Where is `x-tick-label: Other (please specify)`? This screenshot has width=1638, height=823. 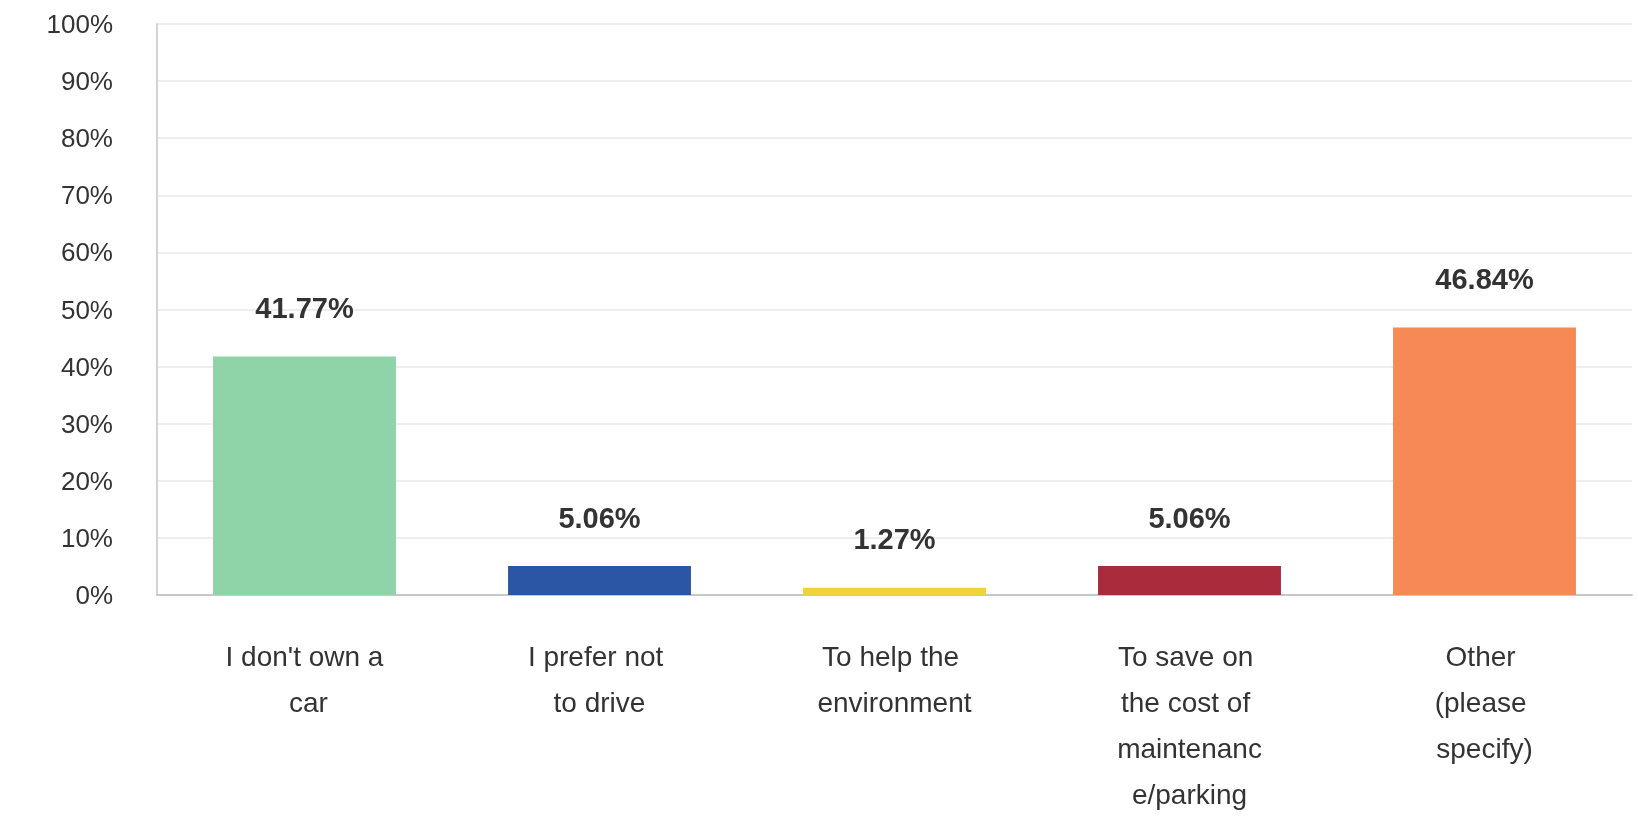
x-tick-label: Other (please specify) is located at coordinates (1484, 702).